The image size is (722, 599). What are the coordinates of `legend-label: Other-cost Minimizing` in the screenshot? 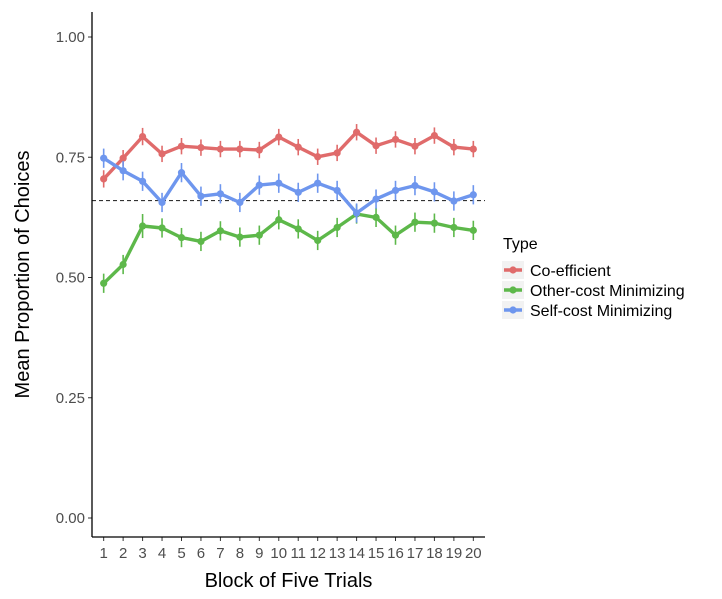 It's located at (607, 291).